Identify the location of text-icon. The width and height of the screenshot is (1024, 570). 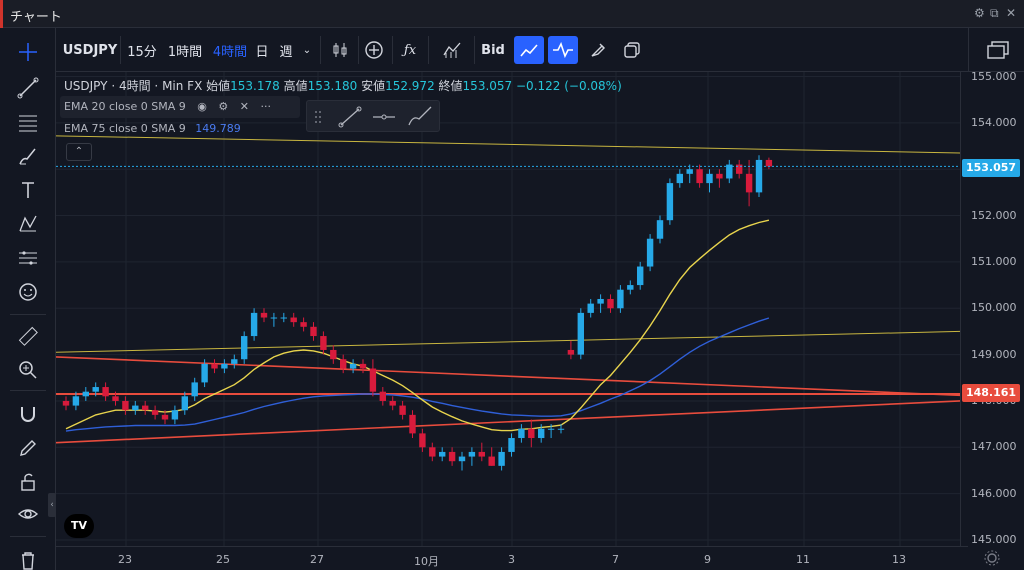
(28, 190).